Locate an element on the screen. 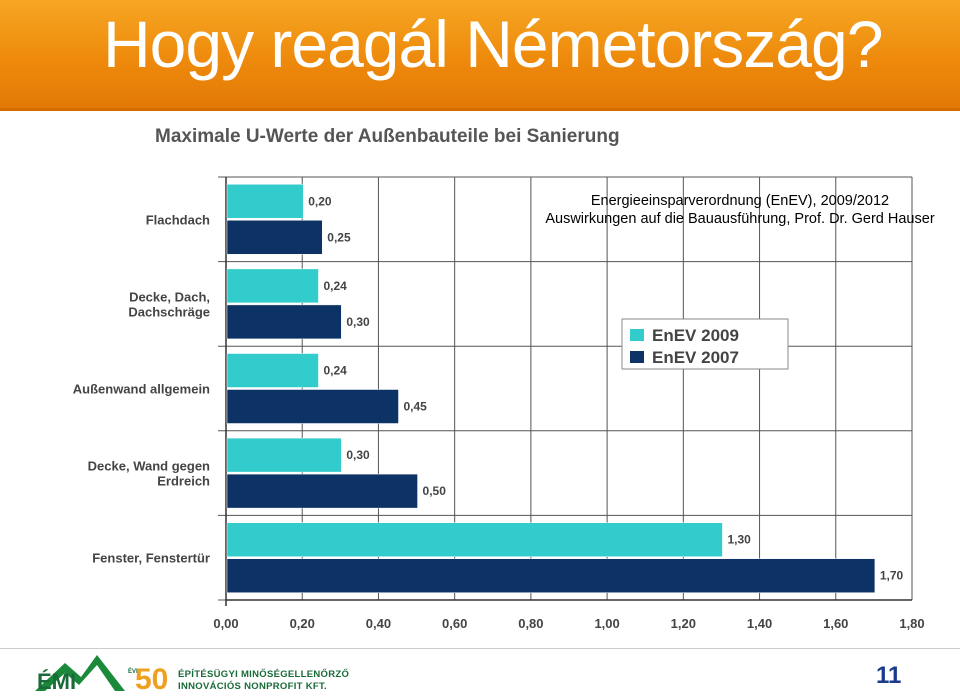 This screenshot has height=696, width=960. data-label-1-0: 0,25 is located at coordinates (339, 237).